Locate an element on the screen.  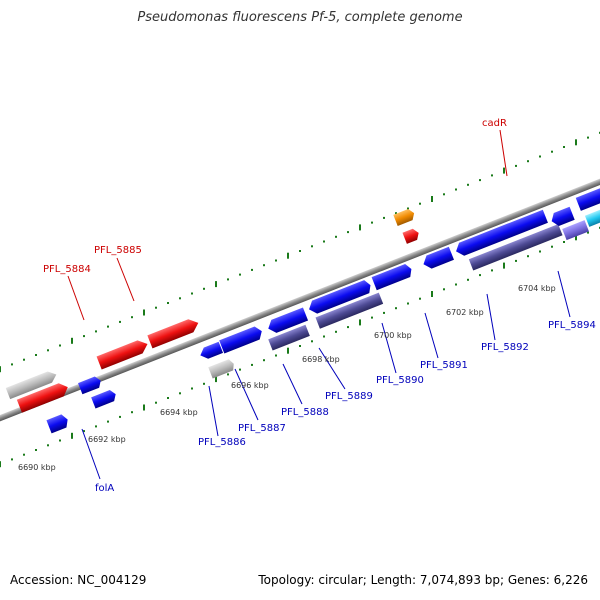
gene-fola is located at coordinates (104, 399).